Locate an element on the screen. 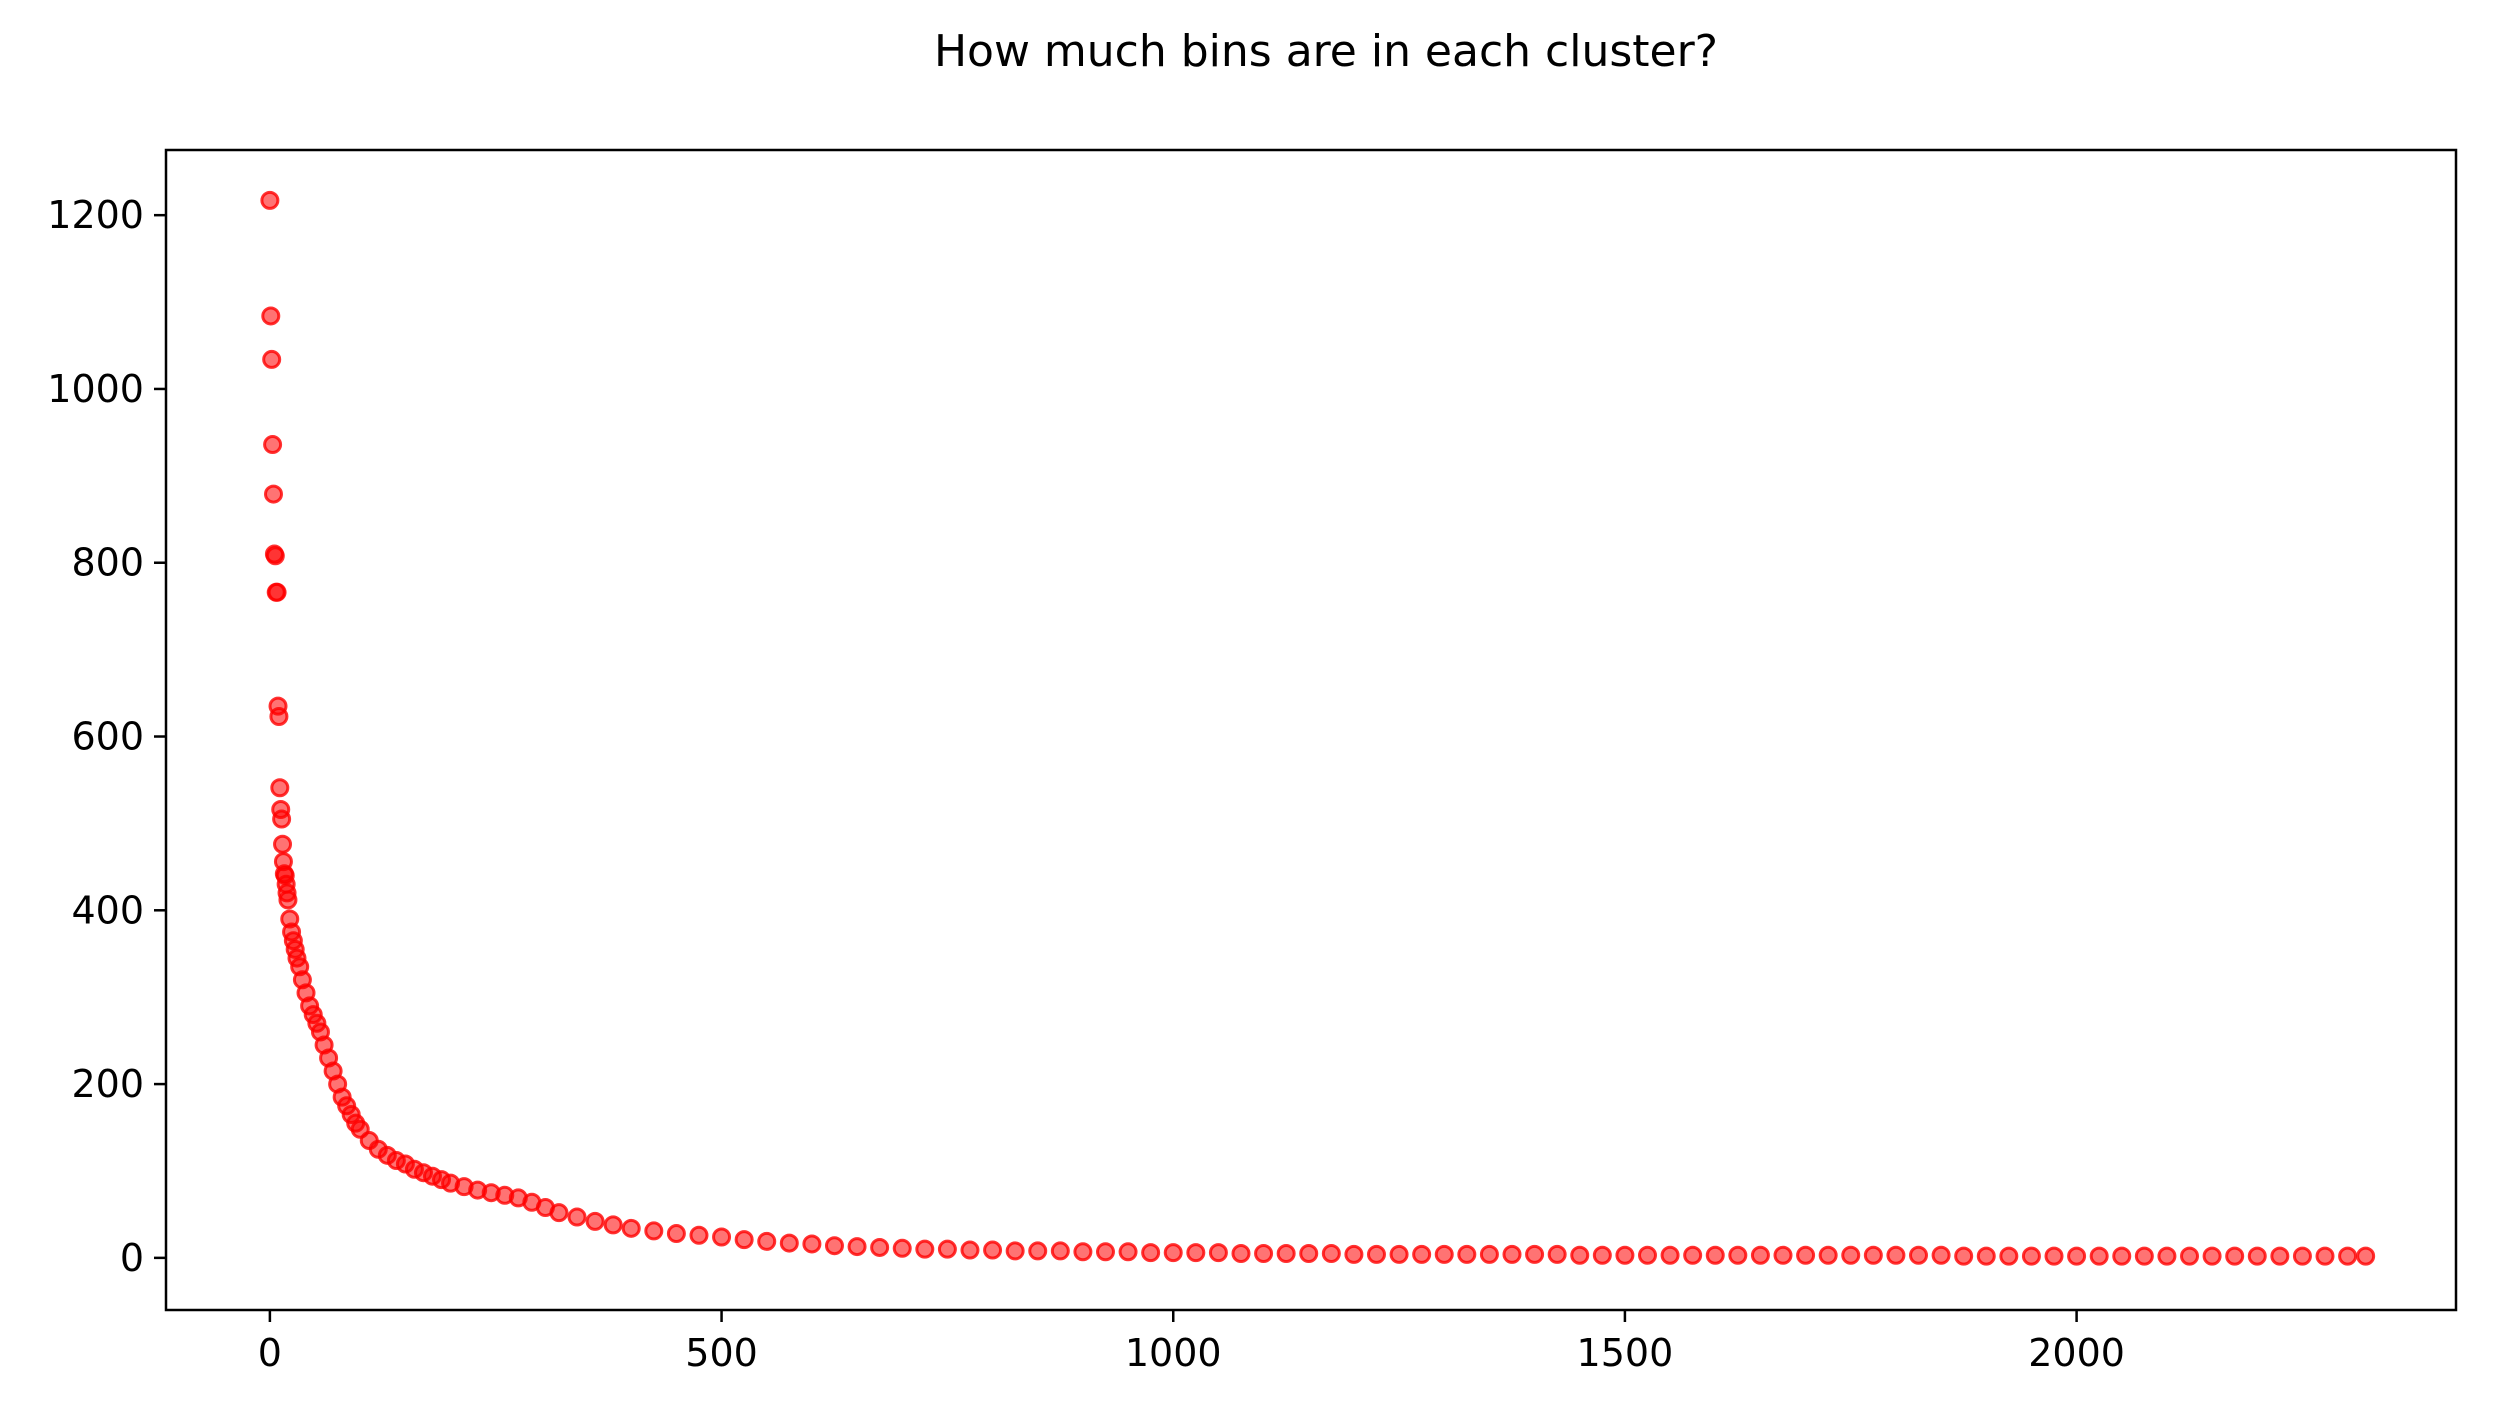 Image resolution: width=2520 pixels, height=1408 pixels. x-axis: 0 500 1000 1500 2000 is located at coordinates (1191, 1342).